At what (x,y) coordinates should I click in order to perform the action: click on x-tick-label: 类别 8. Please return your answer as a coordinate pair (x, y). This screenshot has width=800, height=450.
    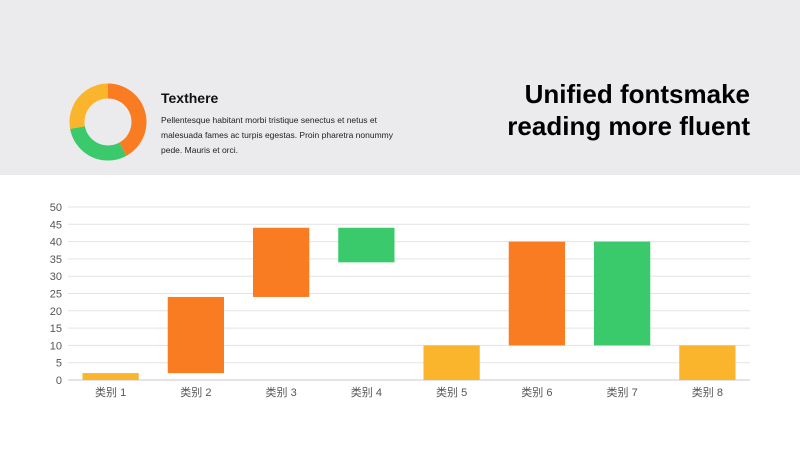
    Looking at the image, I should click on (707, 392).